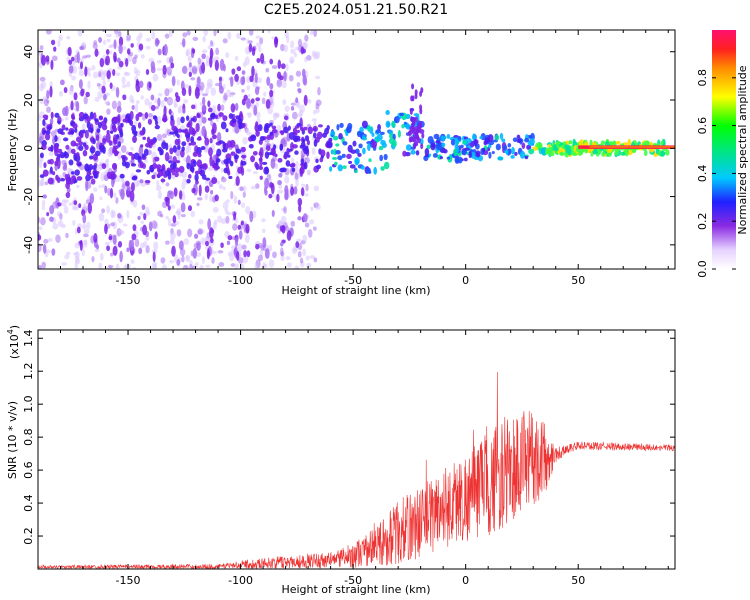 The width and height of the screenshot is (750, 600). Describe the element at coordinates (578, 580) in the screenshot. I see `x-tick-label: 50` at that location.